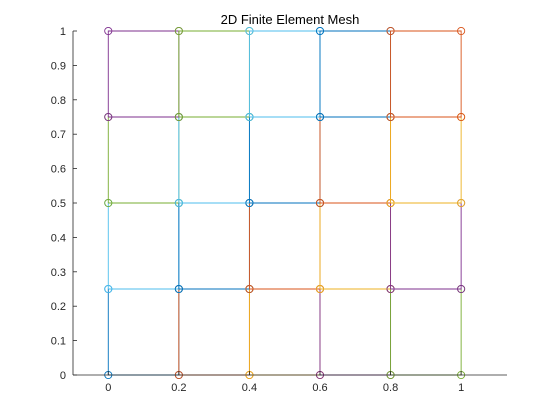 This screenshot has width=560, height=420. I want to click on y-tick-label: 0.6, so click(58, 170).